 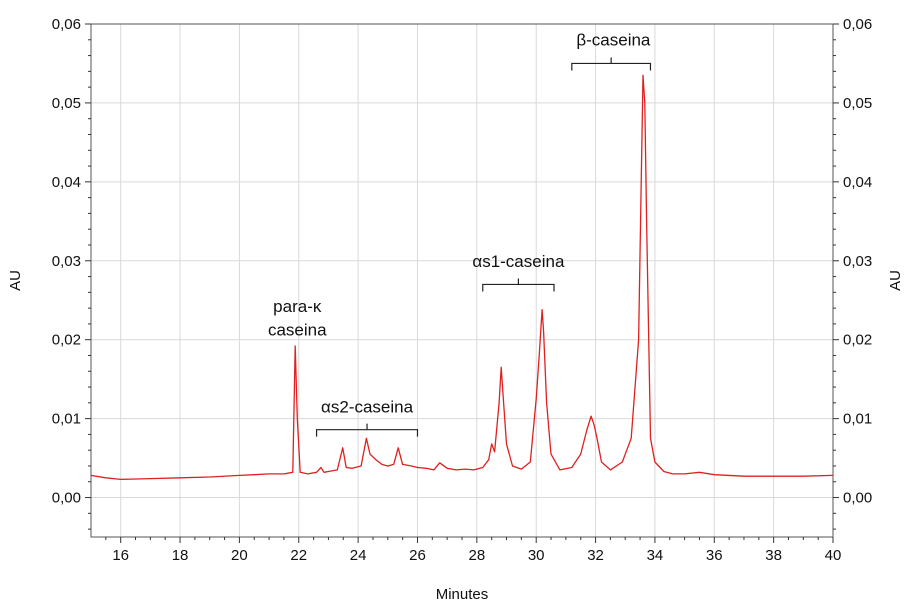 I want to click on x-tick-label: 24, so click(x=358, y=555).